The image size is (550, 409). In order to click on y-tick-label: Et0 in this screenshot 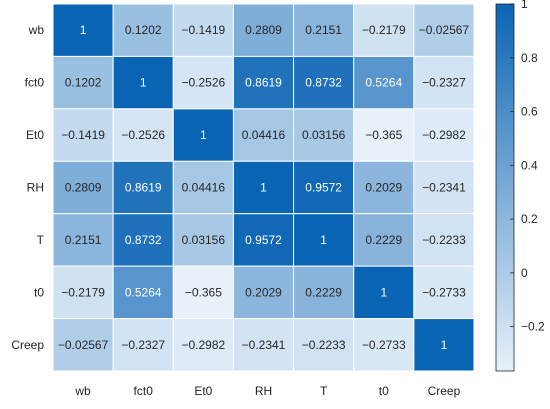, I will do `click(35, 135)`.